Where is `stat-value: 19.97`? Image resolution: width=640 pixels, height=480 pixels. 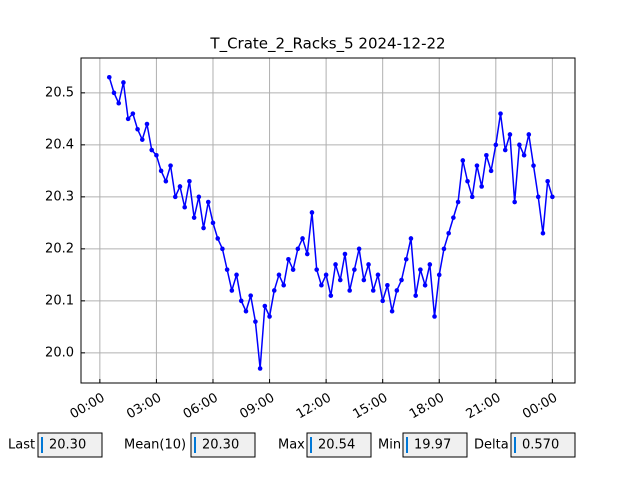 stat-value: 19.97 is located at coordinates (432, 445).